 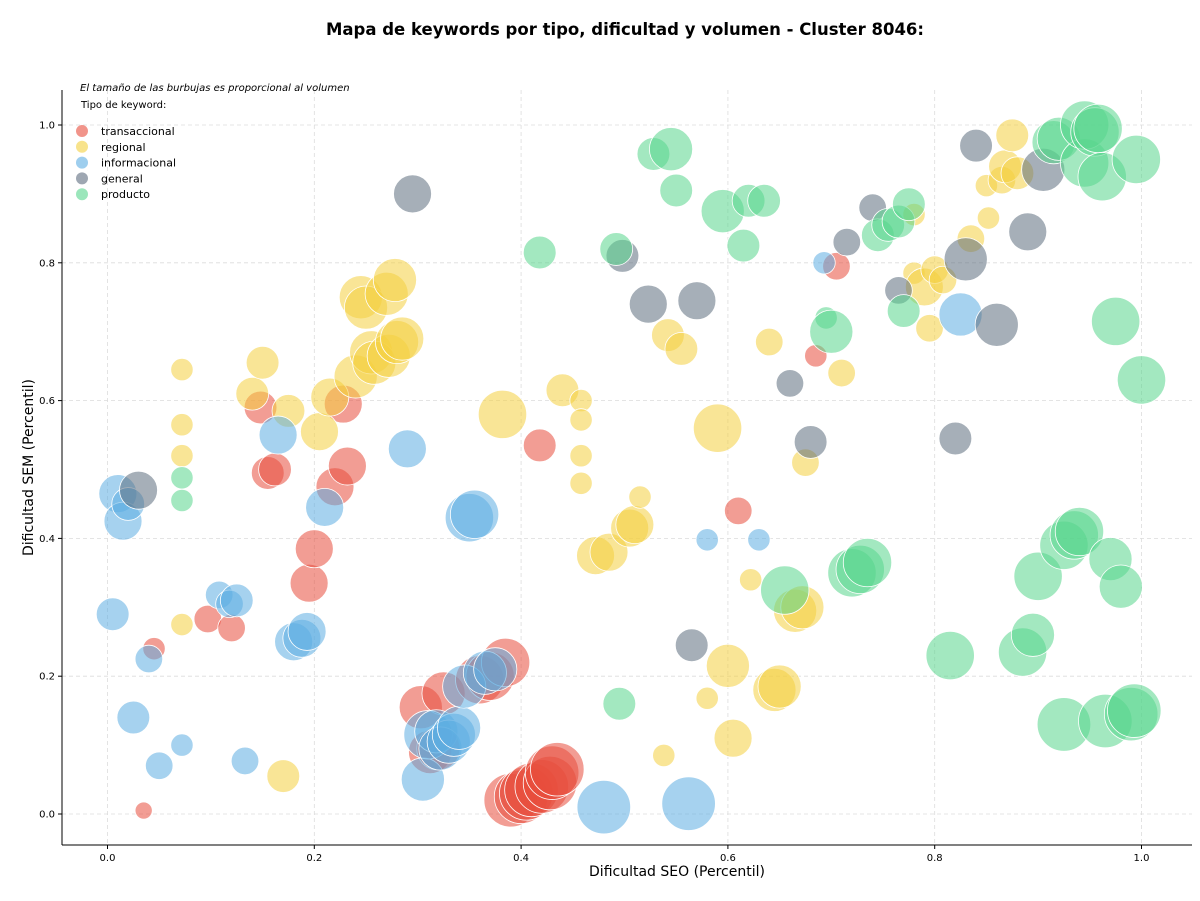 What do you see at coordinates (521, 858) in the screenshot?
I see `x-tick-label: 0.4` at bounding box center [521, 858].